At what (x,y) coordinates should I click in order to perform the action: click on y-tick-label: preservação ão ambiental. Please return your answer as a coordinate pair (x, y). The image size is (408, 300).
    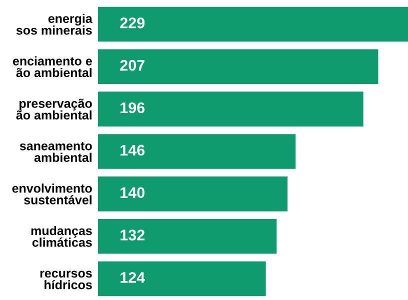
    Looking at the image, I should click on (54, 109).